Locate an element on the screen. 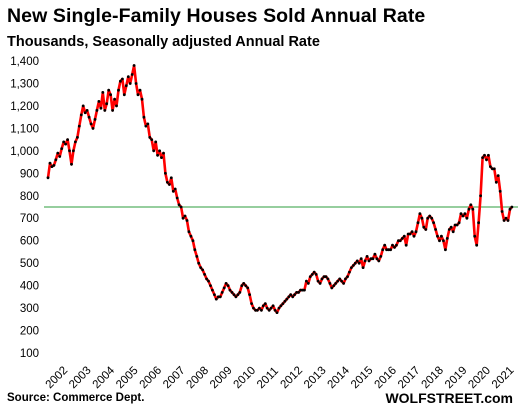  y-tick-label: 300 is located at coordinates (29, 309).